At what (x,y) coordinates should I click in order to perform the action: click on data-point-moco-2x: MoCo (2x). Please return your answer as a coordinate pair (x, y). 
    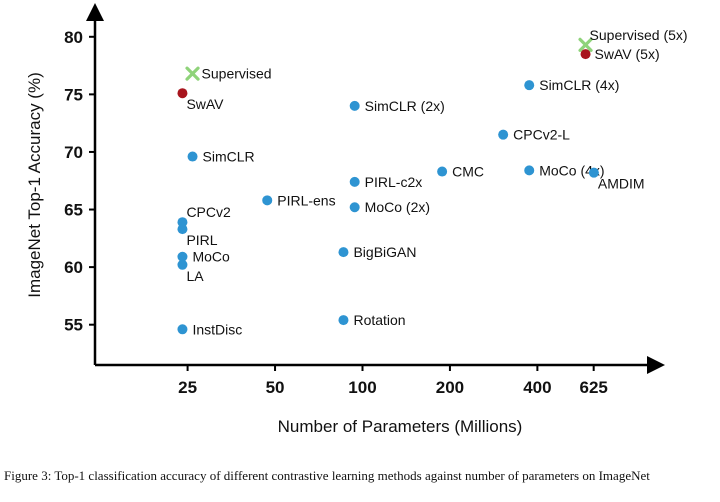
    Looking at the image, I should click on (389, 207).